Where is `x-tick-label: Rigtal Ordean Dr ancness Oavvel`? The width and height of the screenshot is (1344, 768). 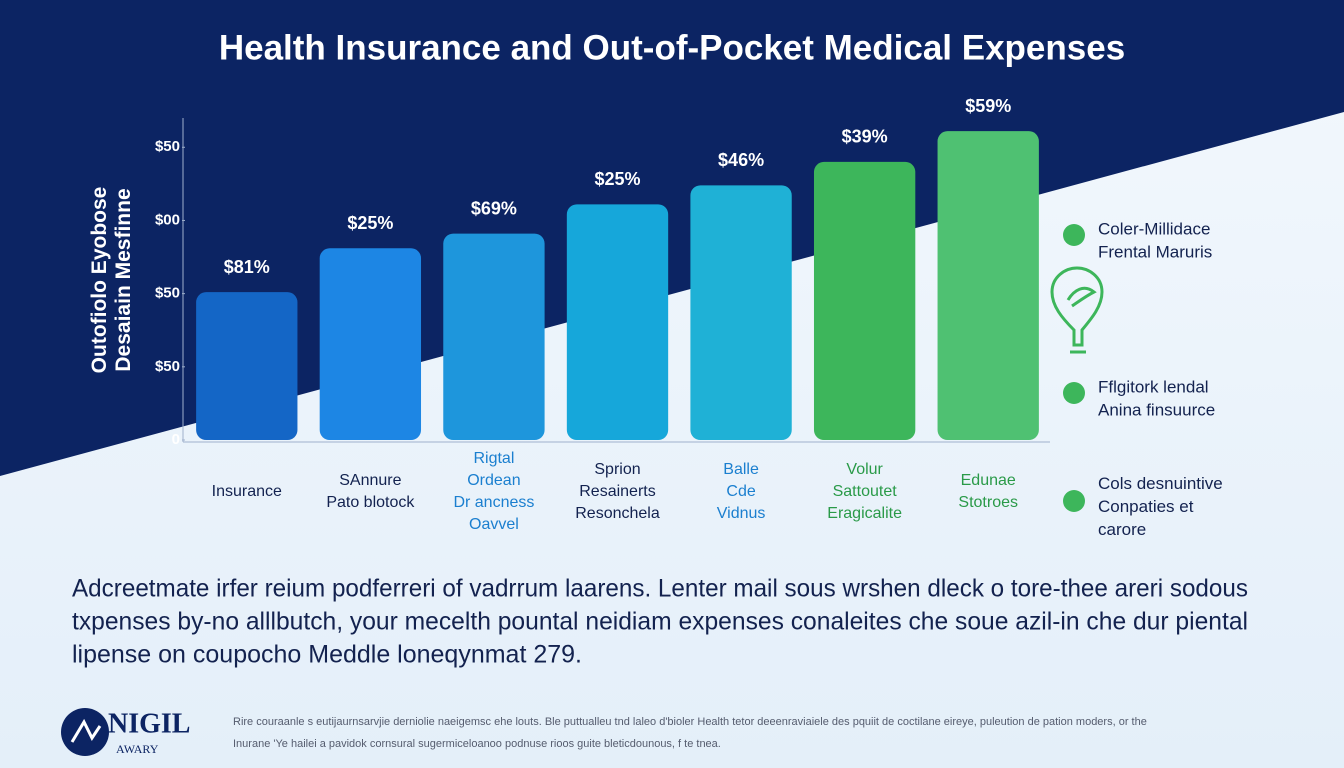
x-tick-label: Rigtal Ordean Dr ancness Oavvel is located at coordinates (493, 491).